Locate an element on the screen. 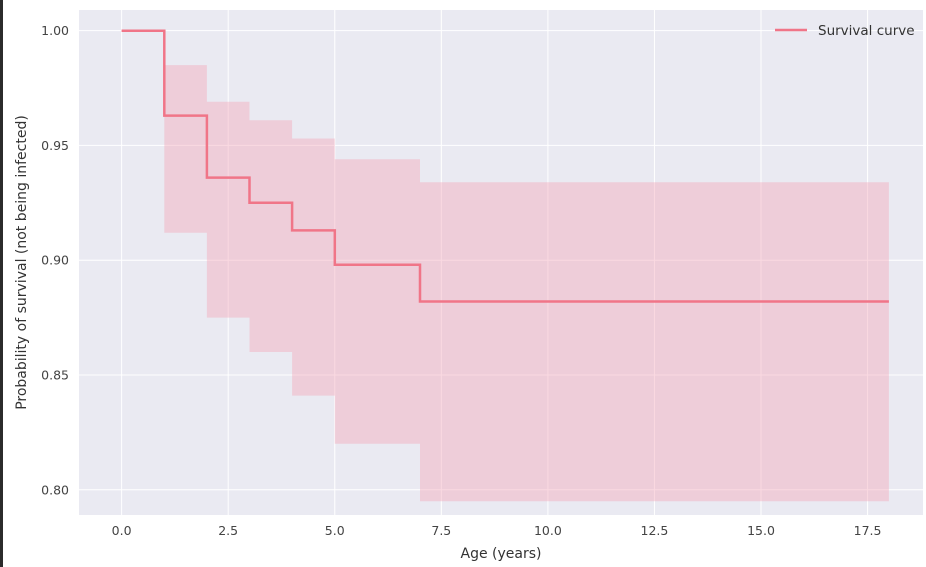  x-tick-label: 12.5 is located at coordinates (655, 530).